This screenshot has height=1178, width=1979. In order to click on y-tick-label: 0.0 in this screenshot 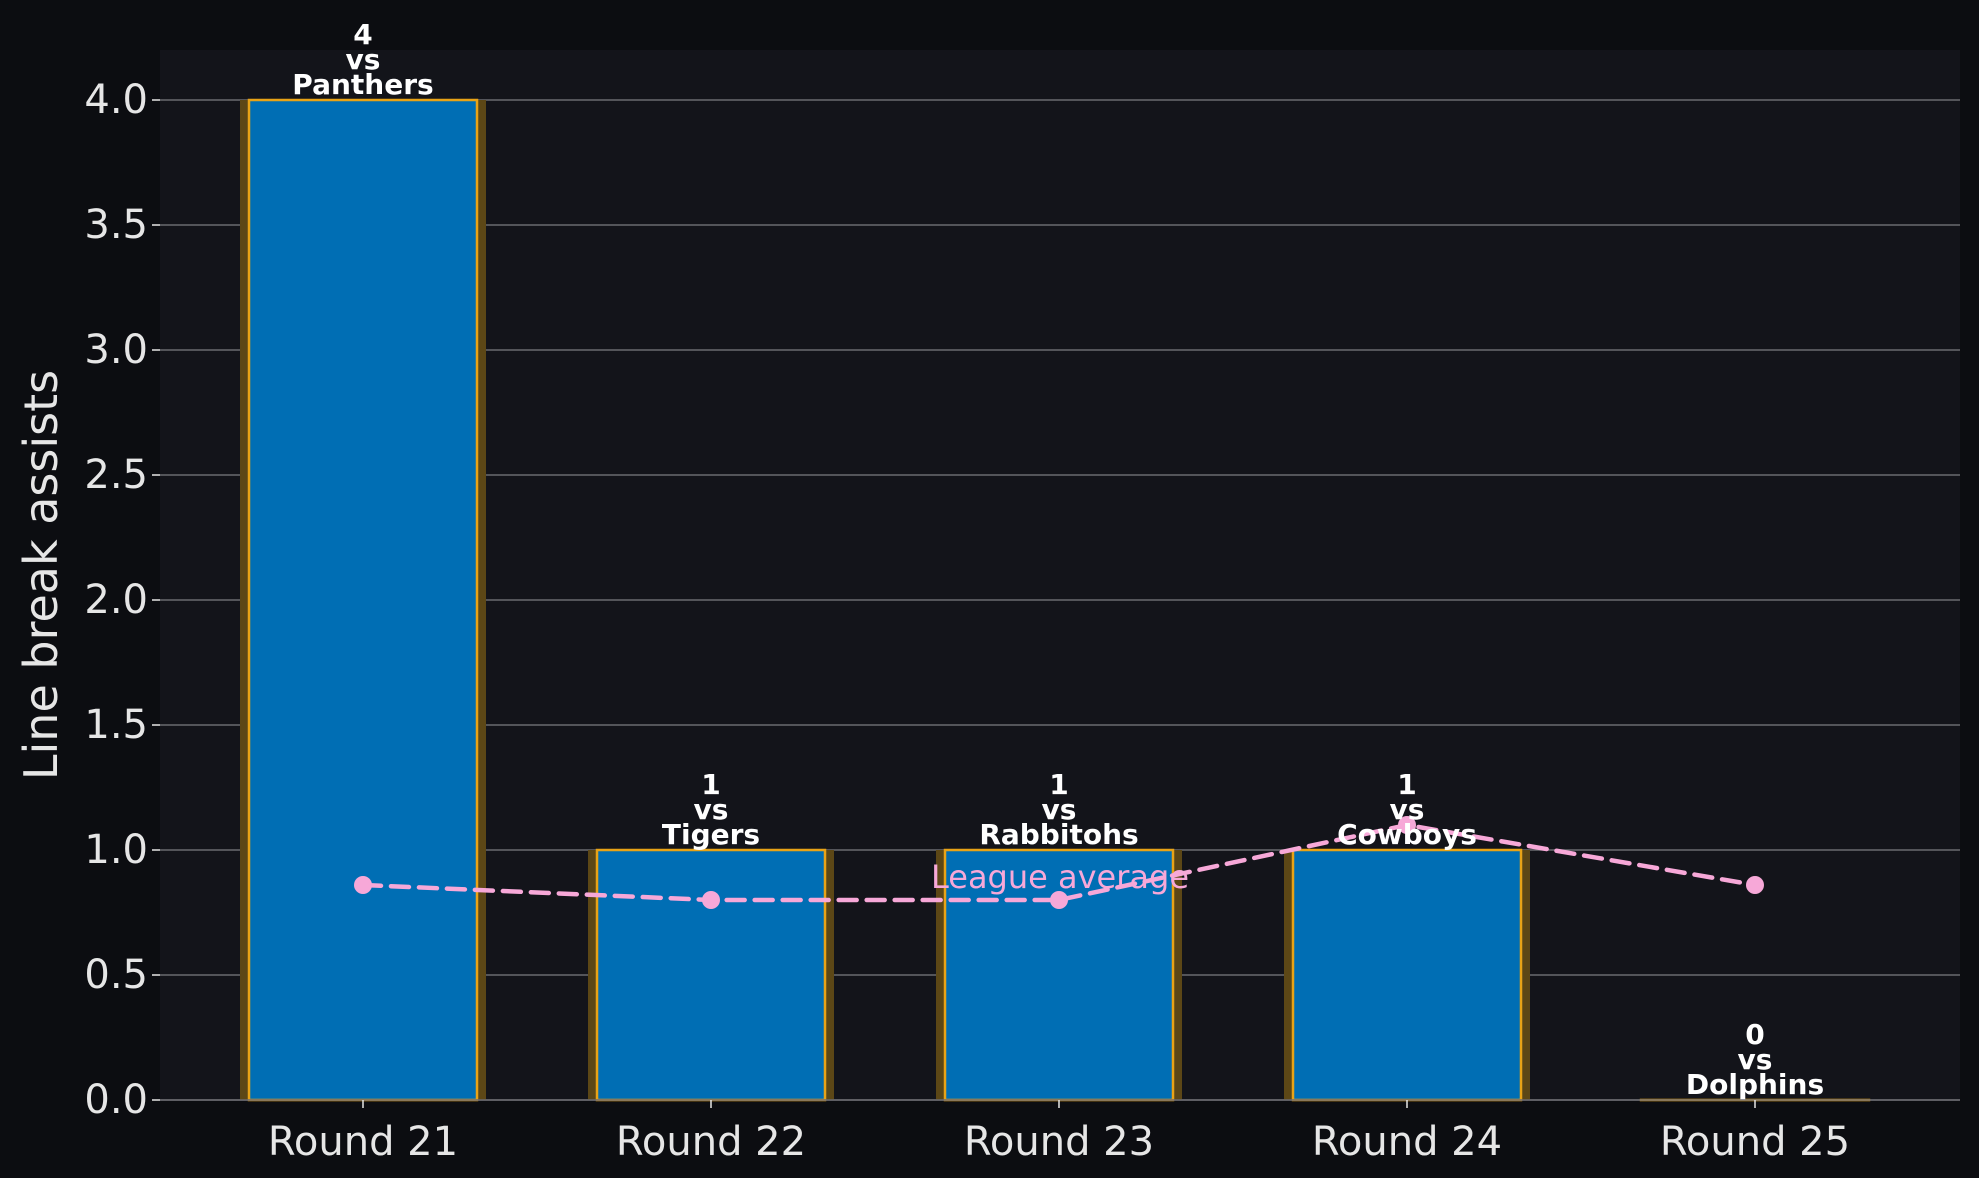, I will do `click(116, 1100)`.